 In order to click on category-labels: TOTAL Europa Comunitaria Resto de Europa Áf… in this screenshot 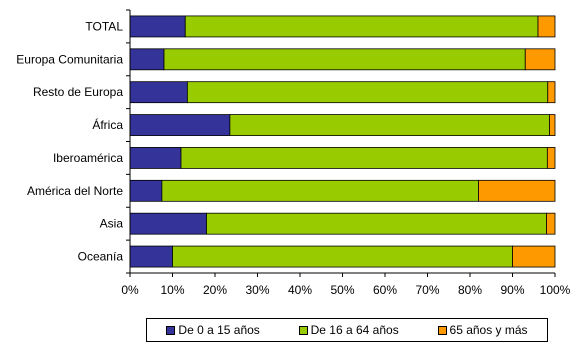, I will do `click(69, 141)`.